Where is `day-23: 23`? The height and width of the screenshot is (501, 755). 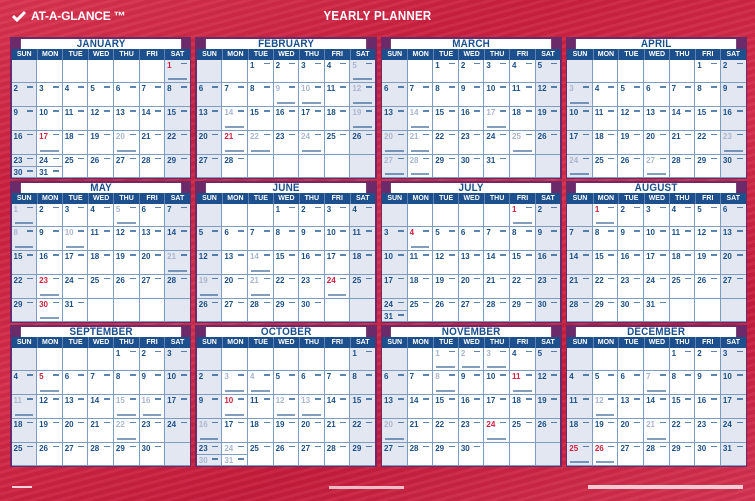 day-23: 23 is located at coordinates (49, 286).